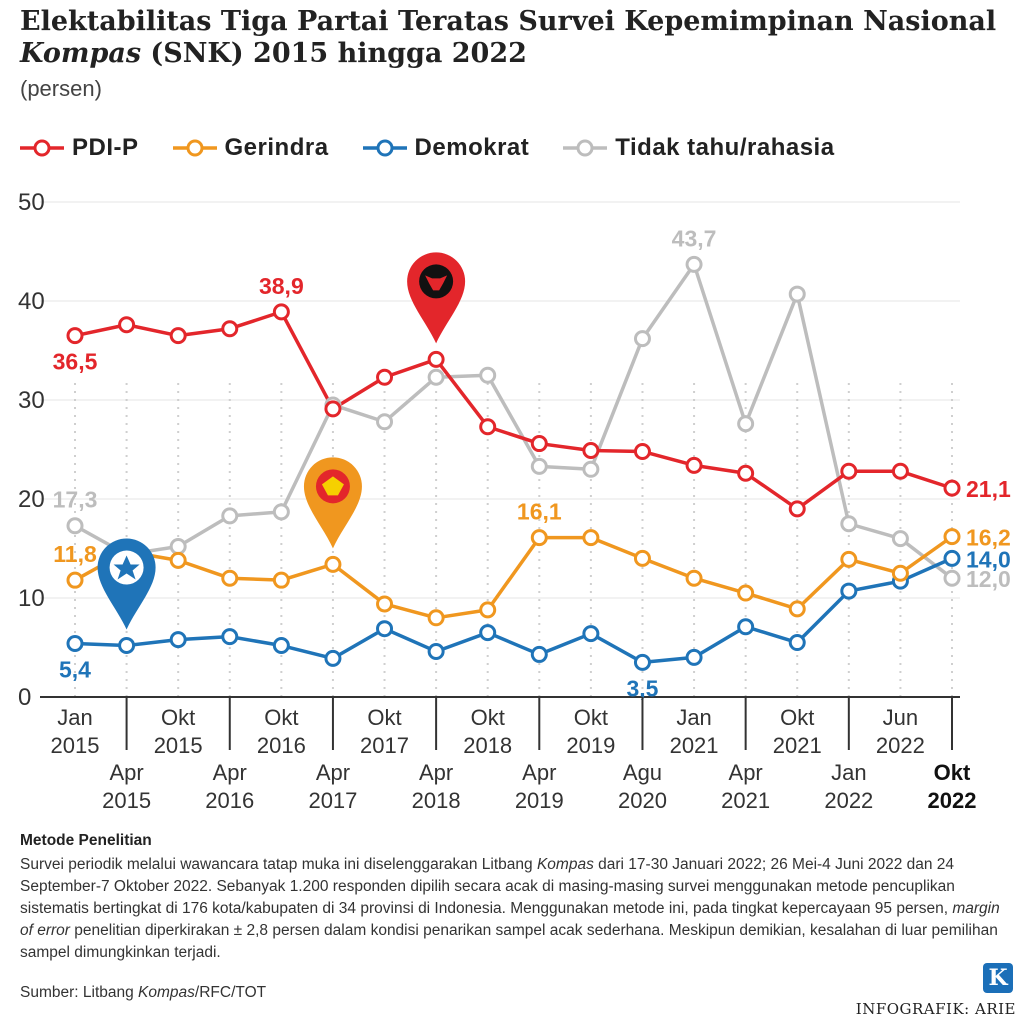 This screenshot has width=1024, height=1026. What do you see at coordinates (75, 554) in the screenshot?
I see `value-label-gerindra: 11,8` at bounding box center [75, 554].